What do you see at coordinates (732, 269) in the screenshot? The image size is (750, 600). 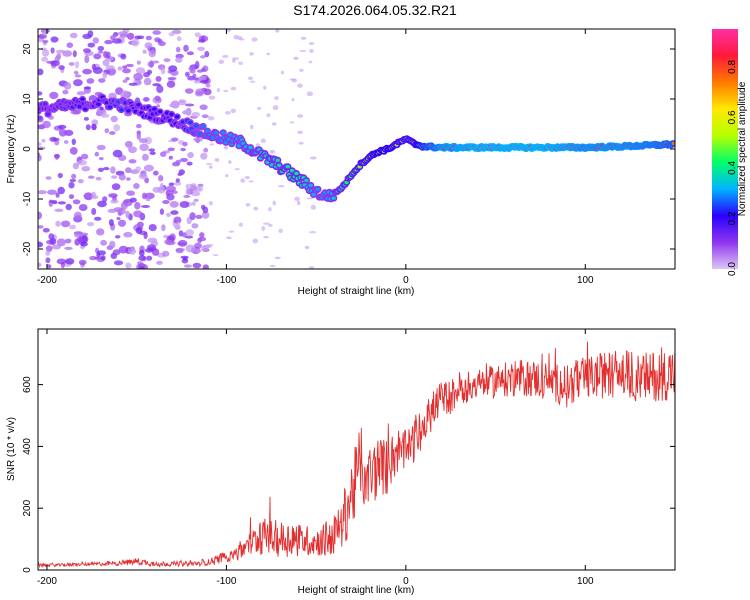 I see `colorbar-tick-label: 0.0` at bounding box center [732, 269].